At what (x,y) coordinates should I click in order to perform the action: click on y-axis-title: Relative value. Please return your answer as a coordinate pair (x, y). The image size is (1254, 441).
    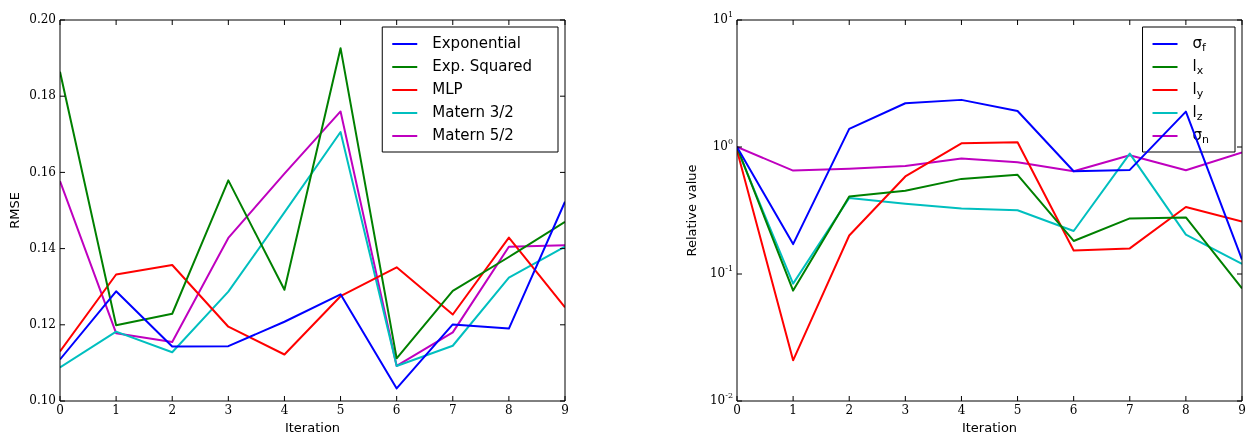
    Looking at the image, I should click on (692, 210).